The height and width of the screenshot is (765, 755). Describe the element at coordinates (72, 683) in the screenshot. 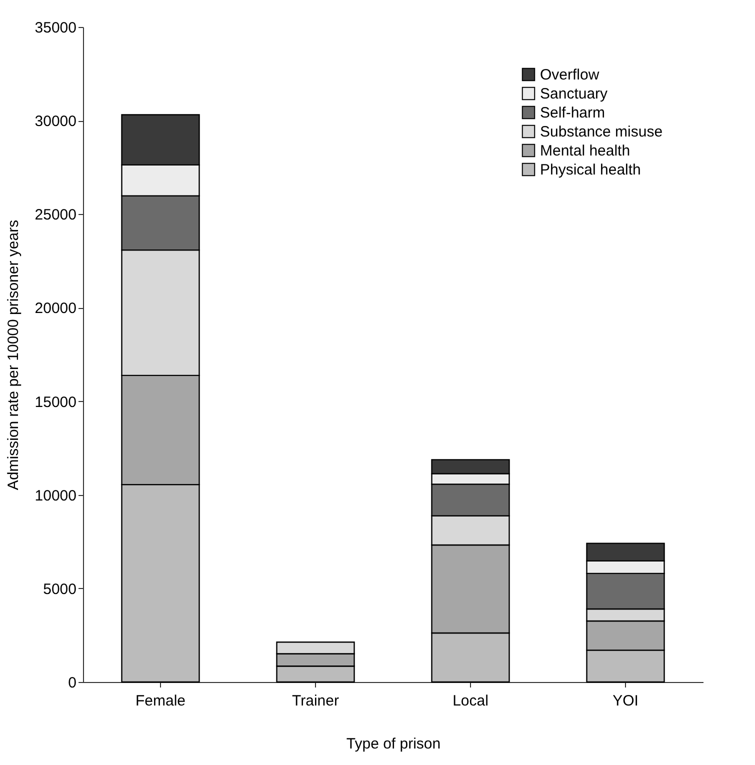

I see `y-tick-label: 0` at that location.